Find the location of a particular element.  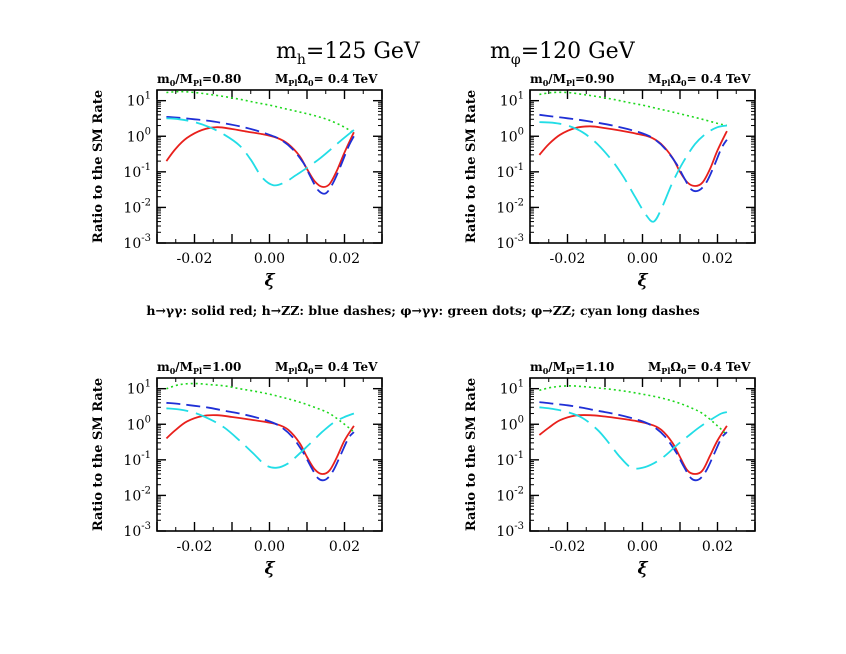

header-mh: mh=125 GeV is located at coordinates (348, 53).